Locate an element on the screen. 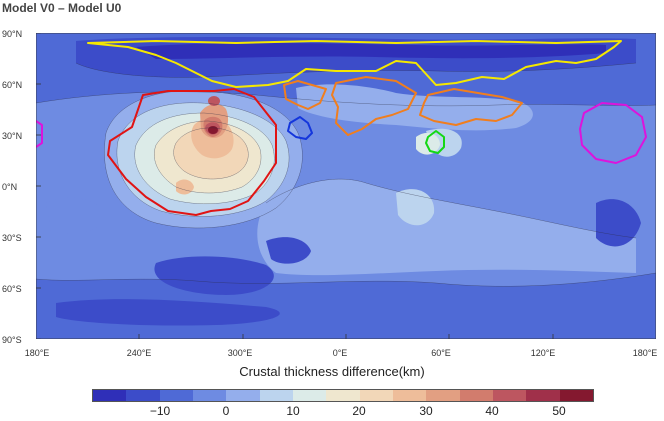 Image resolution: width=664 pixels, height=421 pixels. lon-label-180e-left: 180°E is located at coordinates (37, 353).